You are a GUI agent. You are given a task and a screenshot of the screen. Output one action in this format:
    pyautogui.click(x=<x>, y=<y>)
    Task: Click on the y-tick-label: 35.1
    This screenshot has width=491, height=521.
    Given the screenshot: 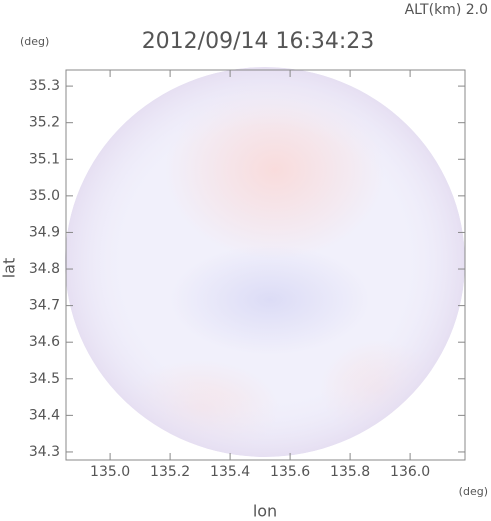 What is the action you would take?
    pyautogui.click(x=44, y=159)
    